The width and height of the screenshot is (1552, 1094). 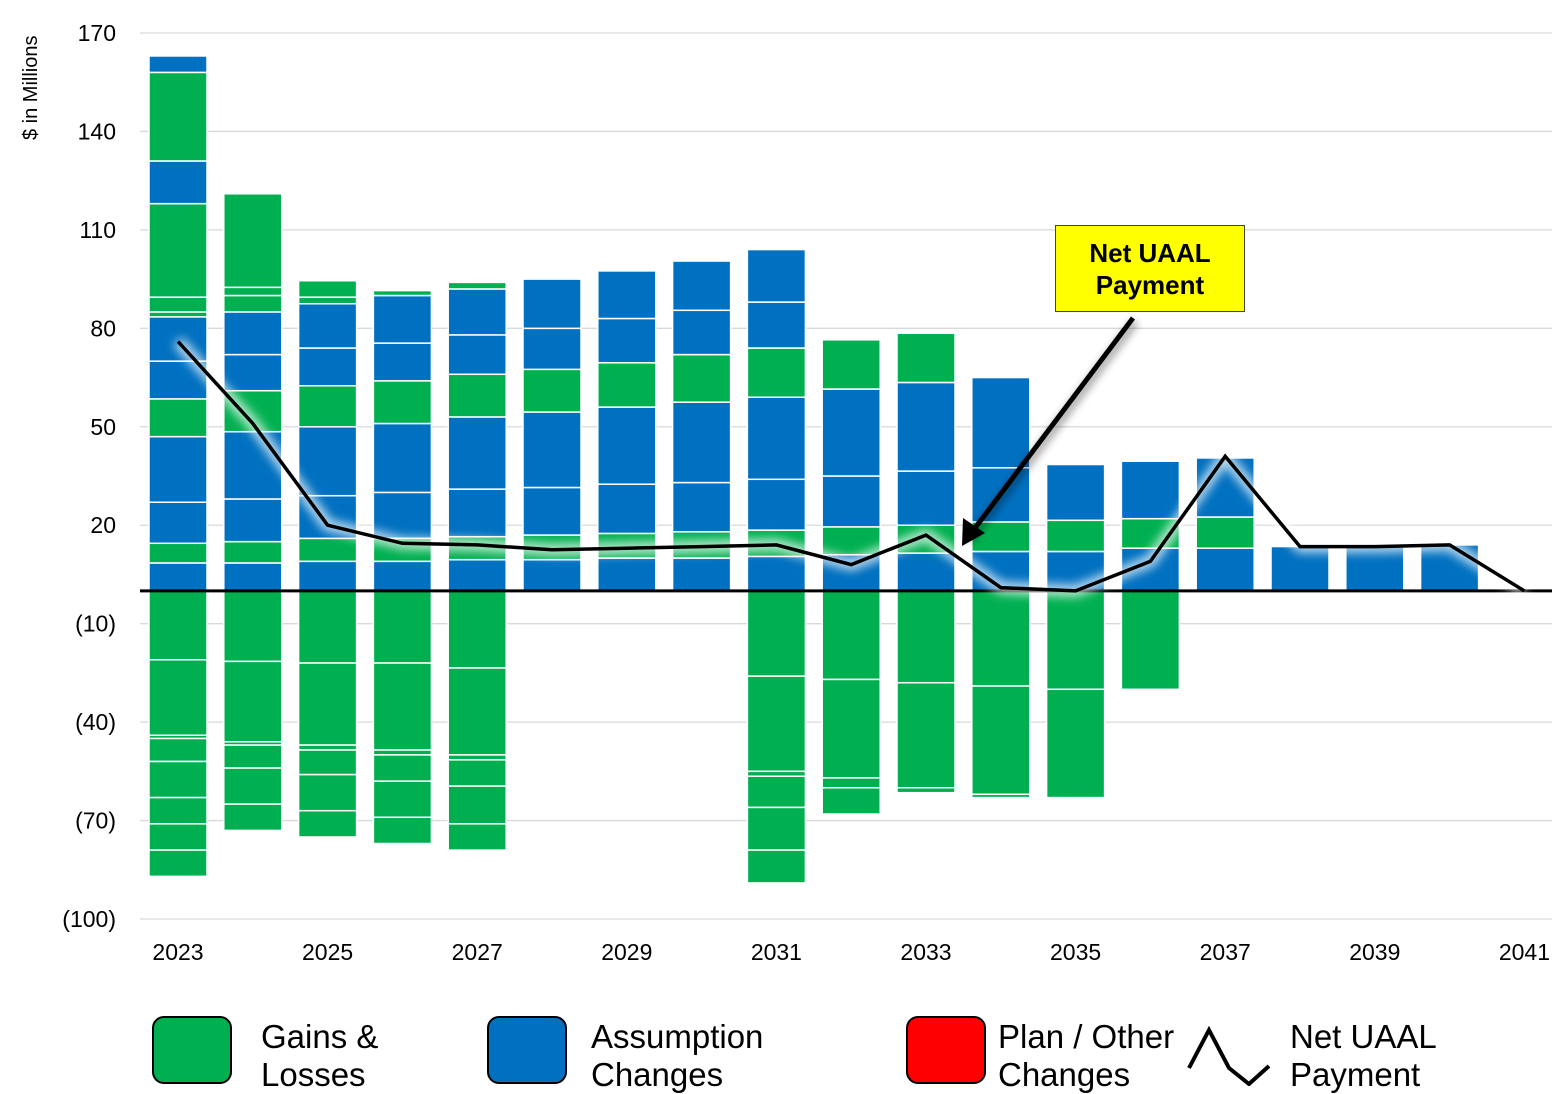 What do you see at coordinates (313, 1074) in the screenshot?
I see `legend-label-gains-line2: Losses` at bounding box center [313, 1074].